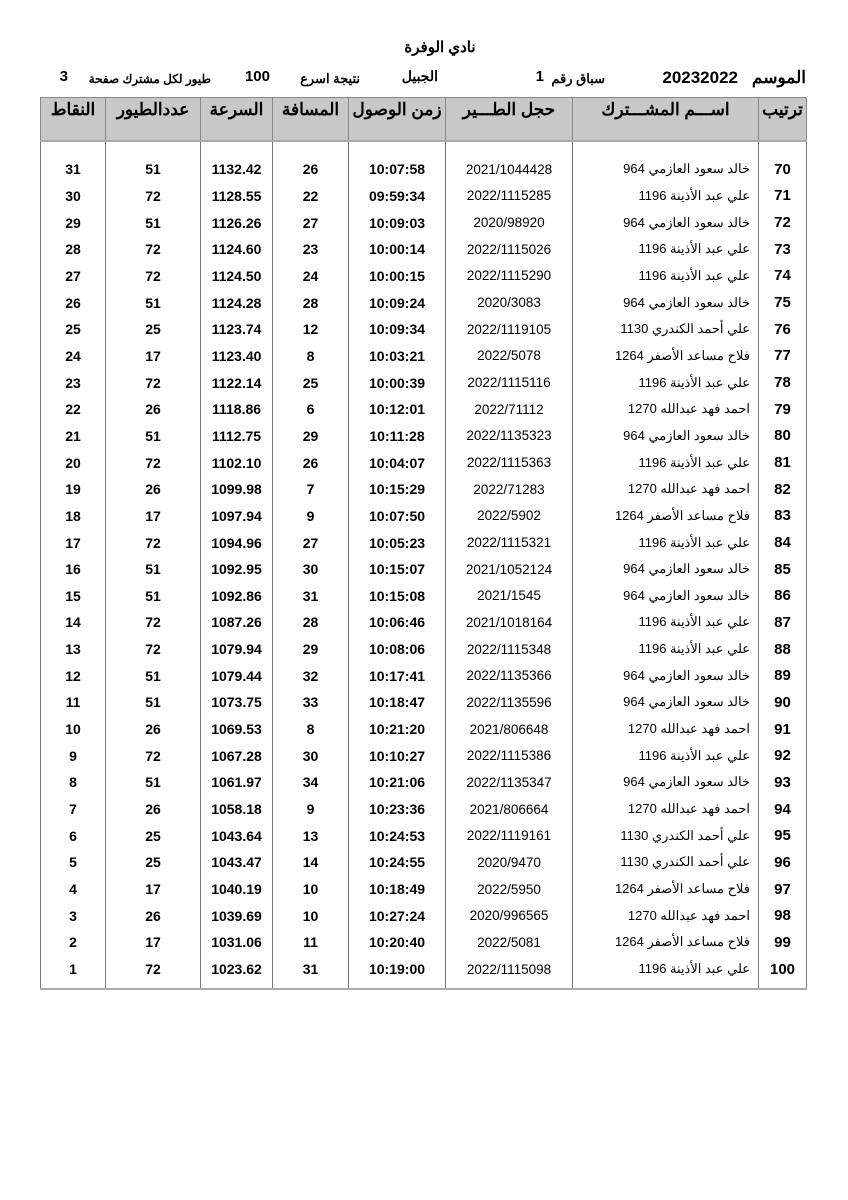  I want to click on cell-rank: 92, so click(782, 756).